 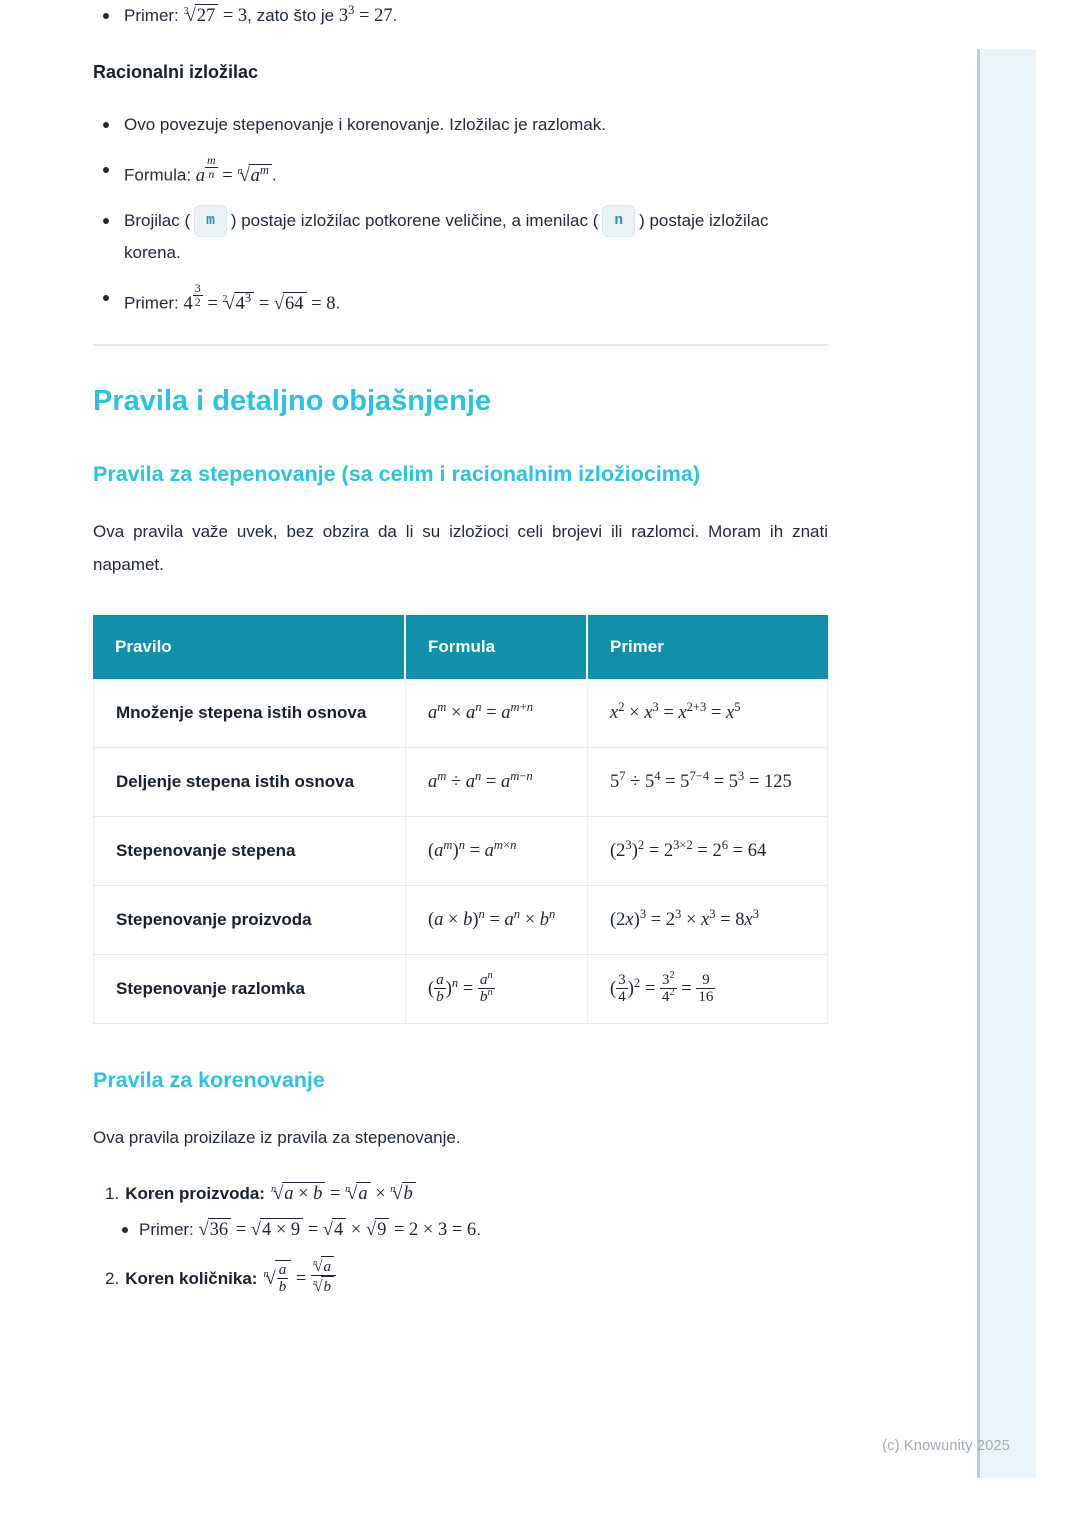 I want to click on table-header-row: Pravilo Formula Primer, so click(x=460, y=646).